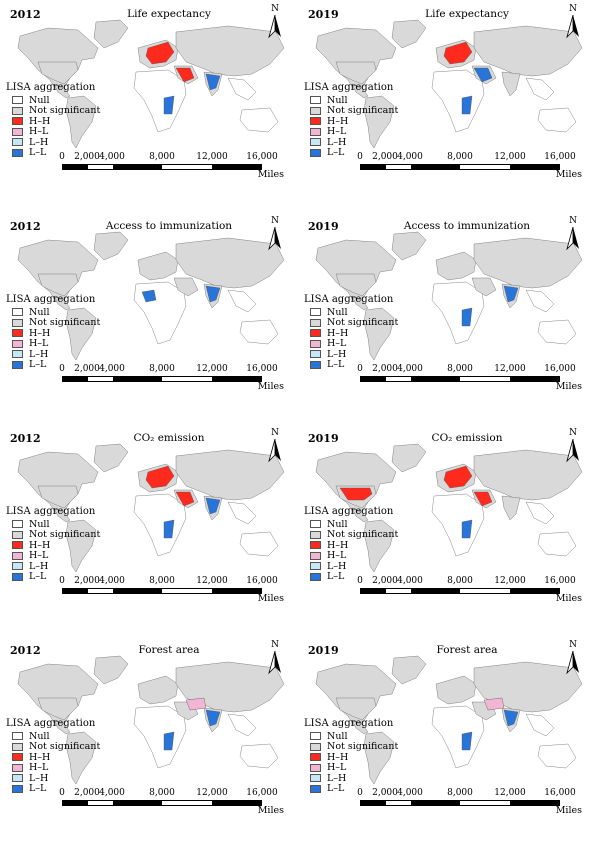 This screenshot has height=850, width=600. Describe the element at coordinates (458, 313) in the screenshot. I see `africa` at that location.